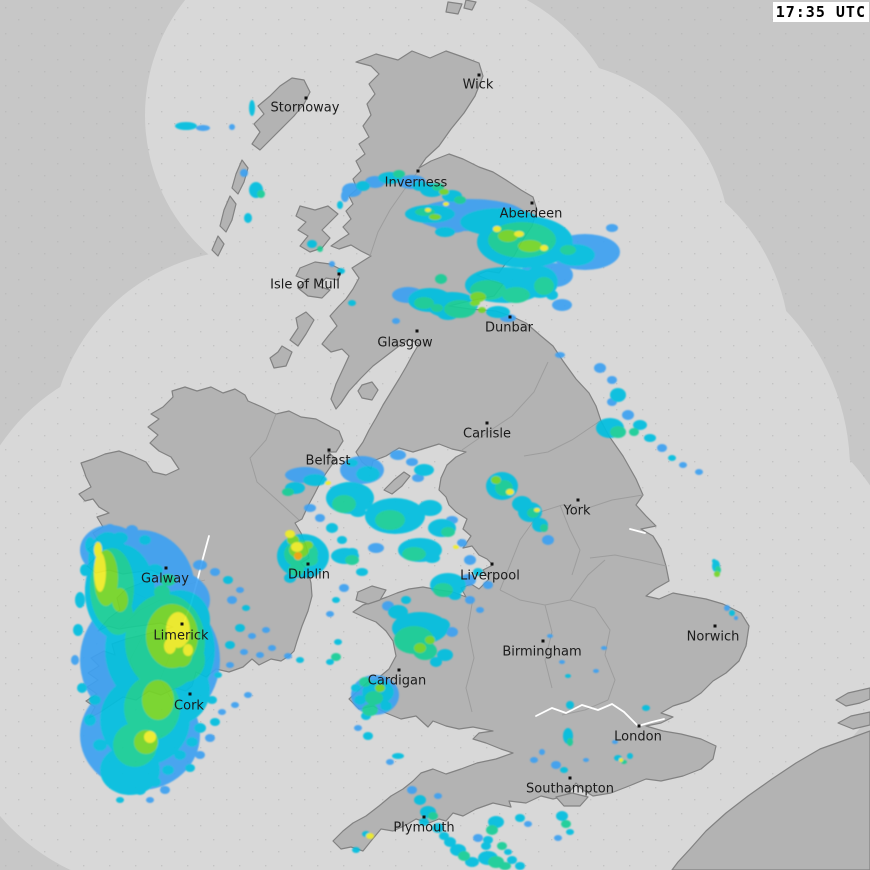 The image size is (870, 870). I want to click on orkney-islands, so click(461, 7).